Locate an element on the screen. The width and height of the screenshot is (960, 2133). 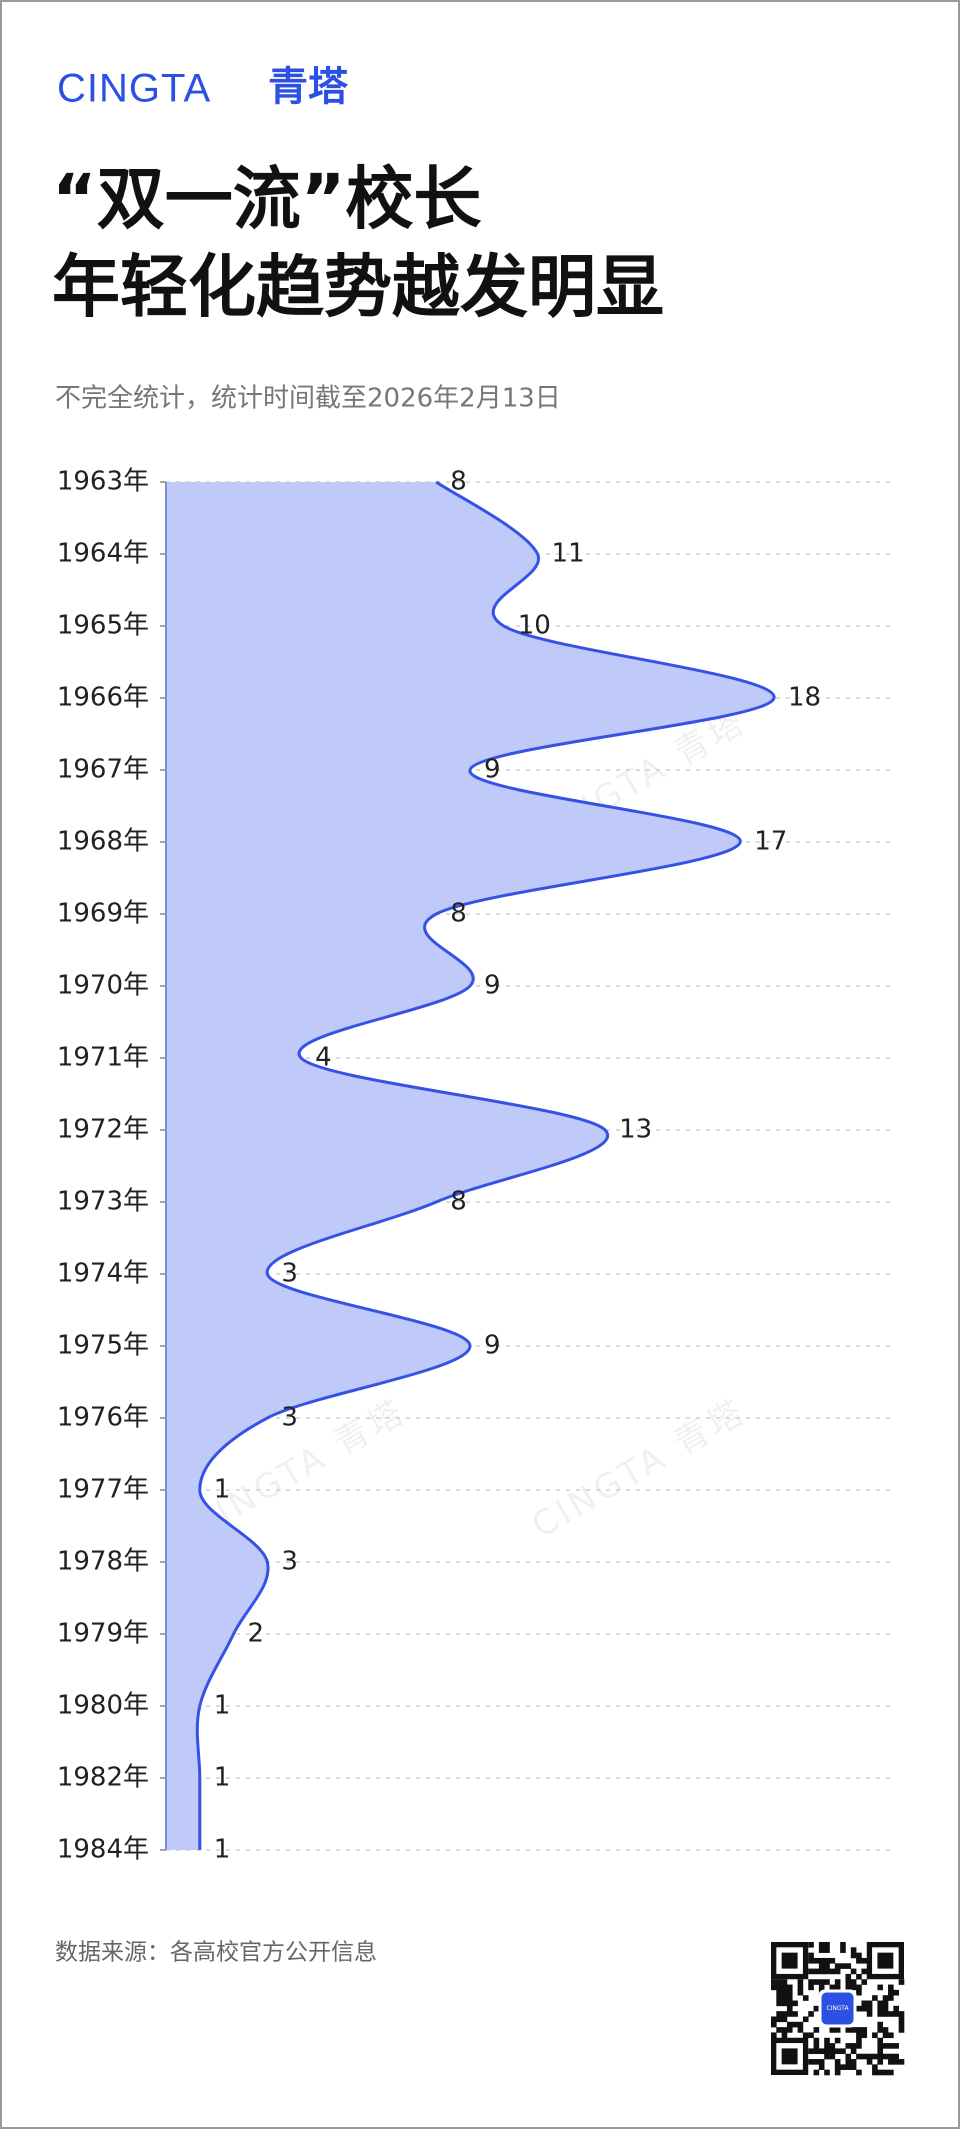
title-line: 年轻化趋势越发明显 is located at coordinates (358, 288).